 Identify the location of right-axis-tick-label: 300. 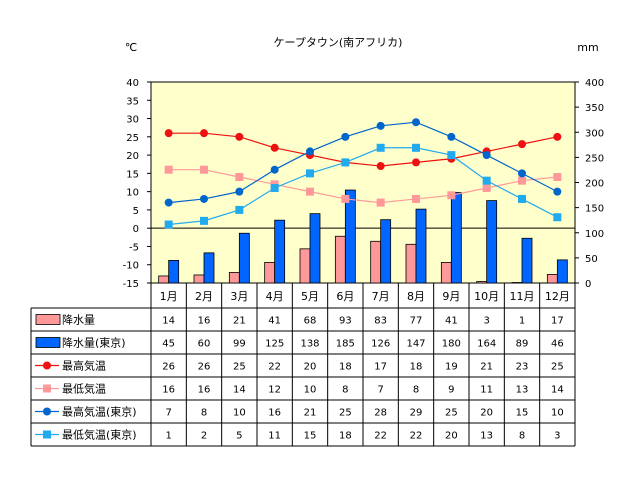
(594, 133).